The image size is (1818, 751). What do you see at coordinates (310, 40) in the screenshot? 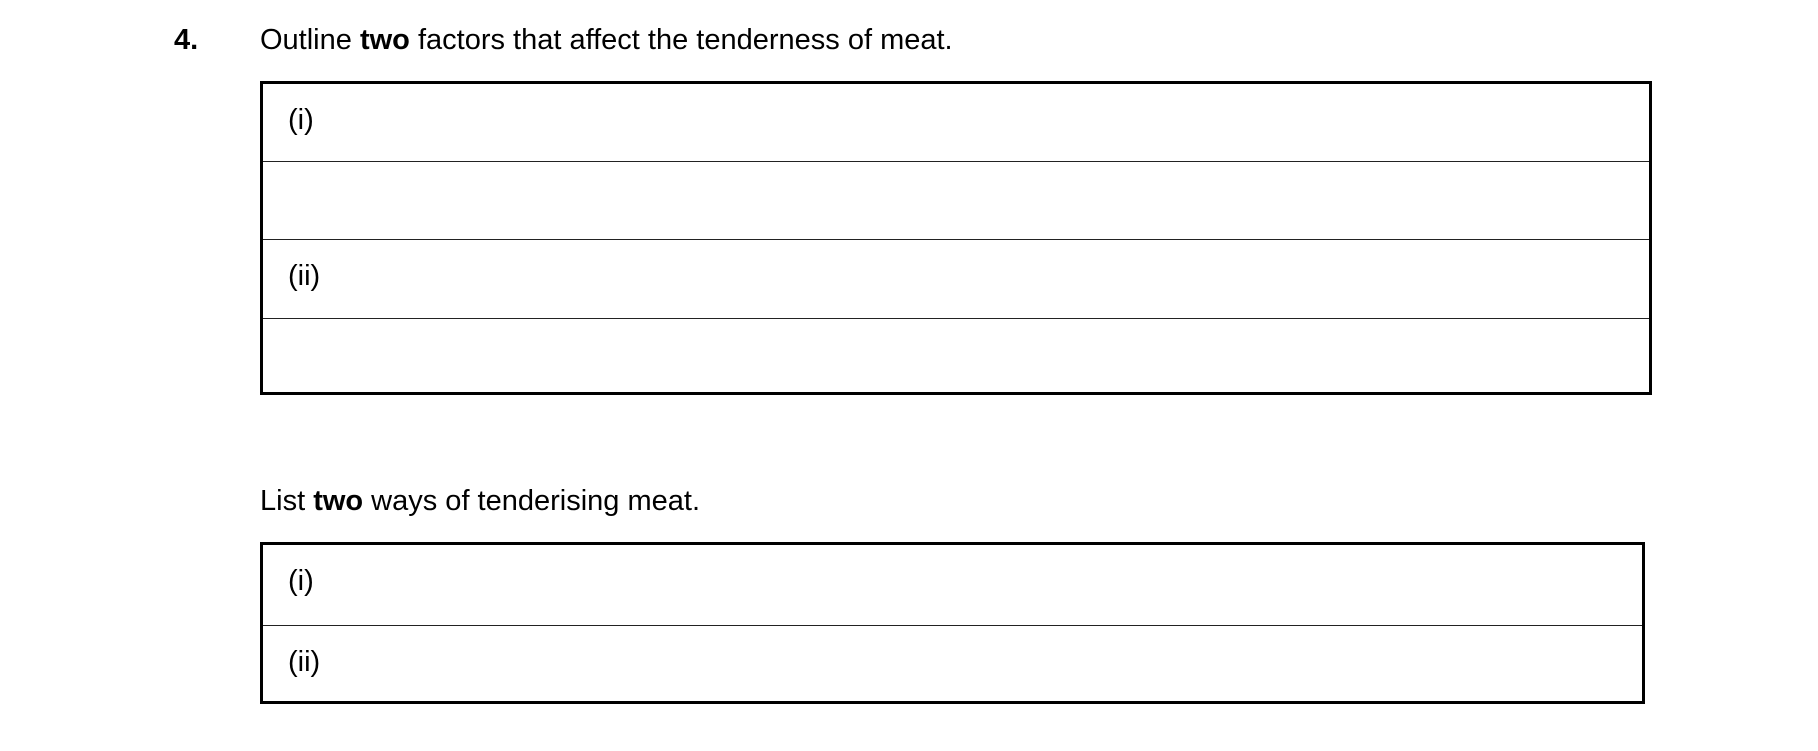
I see `prompt-text: Outline` at bounding box center [310, 40].